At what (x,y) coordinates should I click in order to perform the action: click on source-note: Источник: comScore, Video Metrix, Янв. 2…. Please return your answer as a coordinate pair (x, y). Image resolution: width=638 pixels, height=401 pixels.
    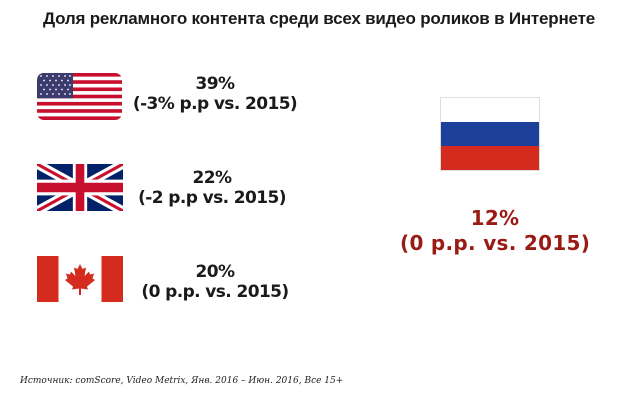
    Looking at the image, I should click on (182, 381).